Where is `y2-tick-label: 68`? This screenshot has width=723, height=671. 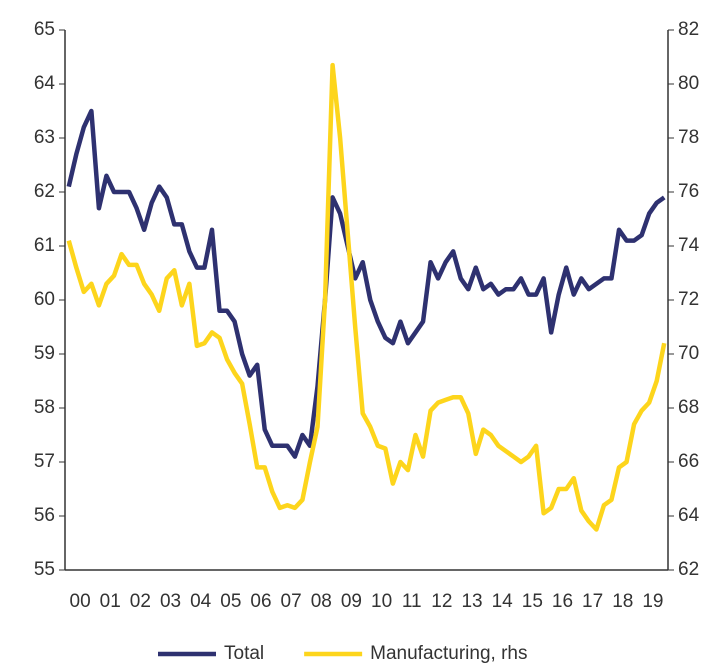 y2-tick-label: 68 is located at coordinates (688, 407).